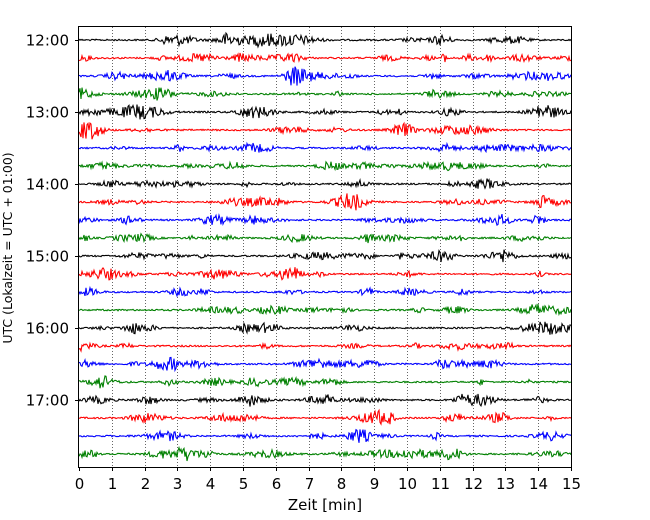  Describe the element at coordinates (538, 484) in the screenshot. I see `x-tick-label: 14` at that location.